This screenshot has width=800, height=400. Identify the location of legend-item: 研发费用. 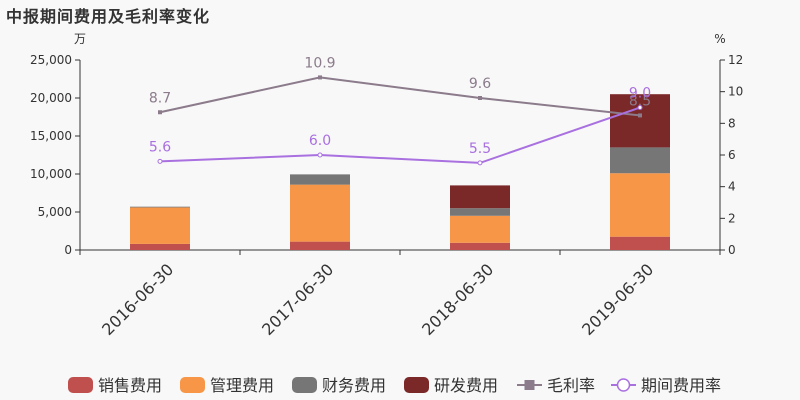
(451, 385).